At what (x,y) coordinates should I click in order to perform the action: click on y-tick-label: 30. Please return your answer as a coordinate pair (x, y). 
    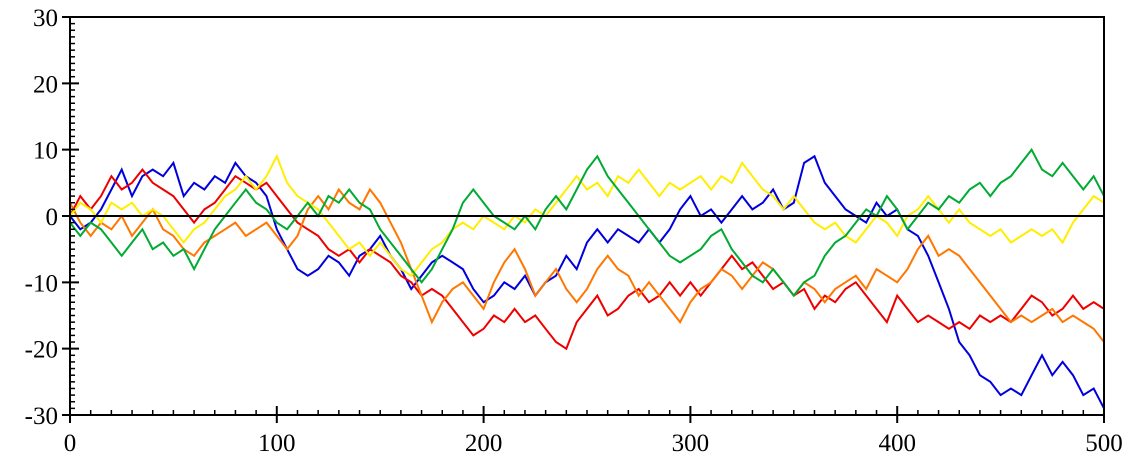
    Looking at the image, I should click on (45, 18).